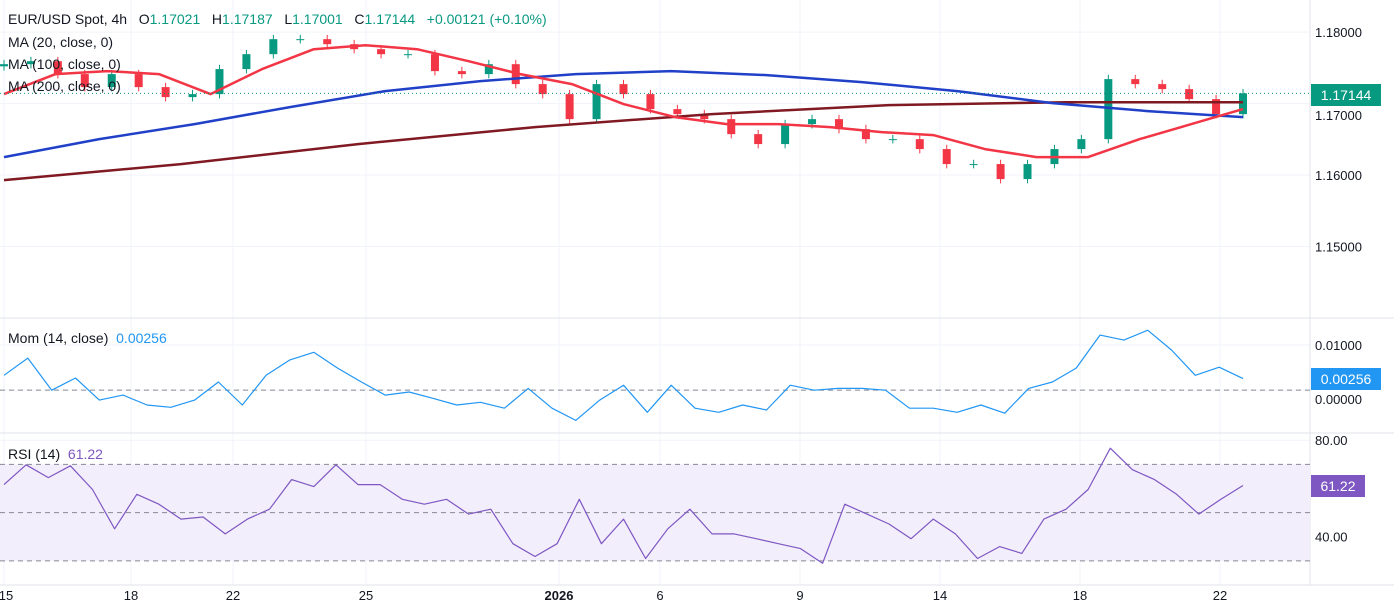  What do you see at coordinates (366, 595) in the screenshot?
I see `x-tick-label: 25` at bounding box center [366, 595].